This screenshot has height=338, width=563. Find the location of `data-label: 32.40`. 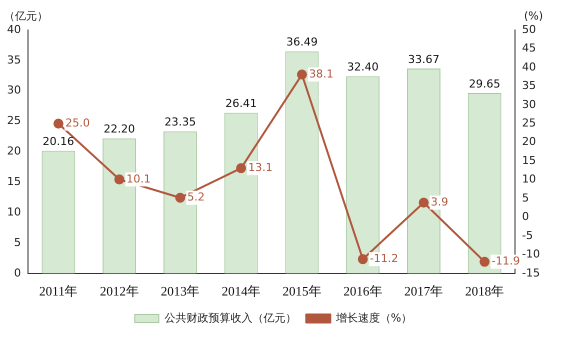

data-label: 32.40 is located at coordinates (363, 67).